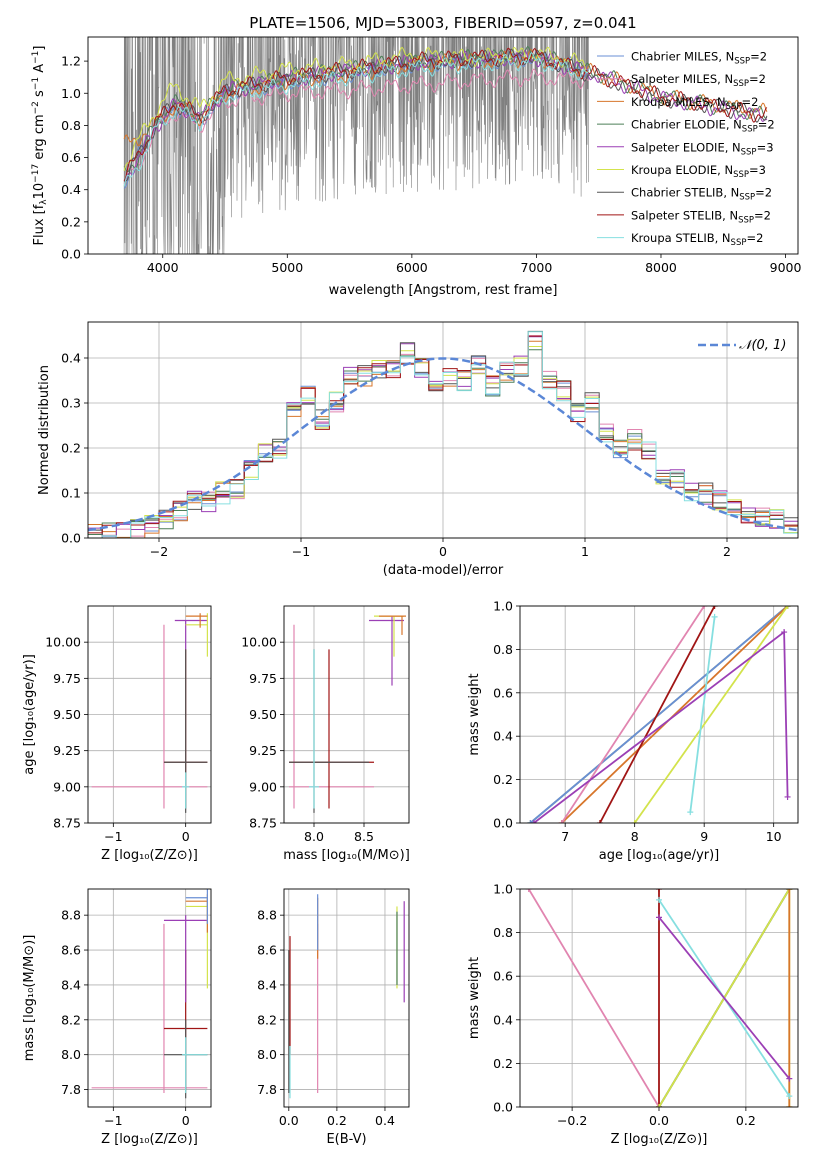 The width and height of the screenshot is (819, 1170). What do you see at coordinates (267, 1019) in the screenshot?
I see `y-tick-label: 8.2` at bounding box center [267, 1019].